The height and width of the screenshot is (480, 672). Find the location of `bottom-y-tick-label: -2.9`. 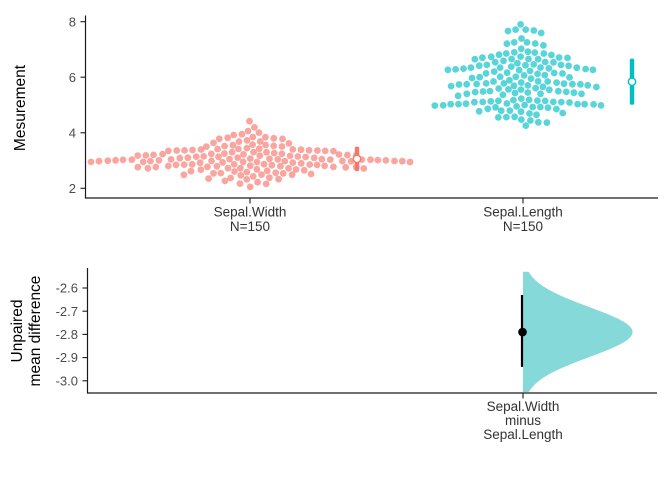

bottom-y-tick-label: -2.9 is located at coordinates (67, 357).